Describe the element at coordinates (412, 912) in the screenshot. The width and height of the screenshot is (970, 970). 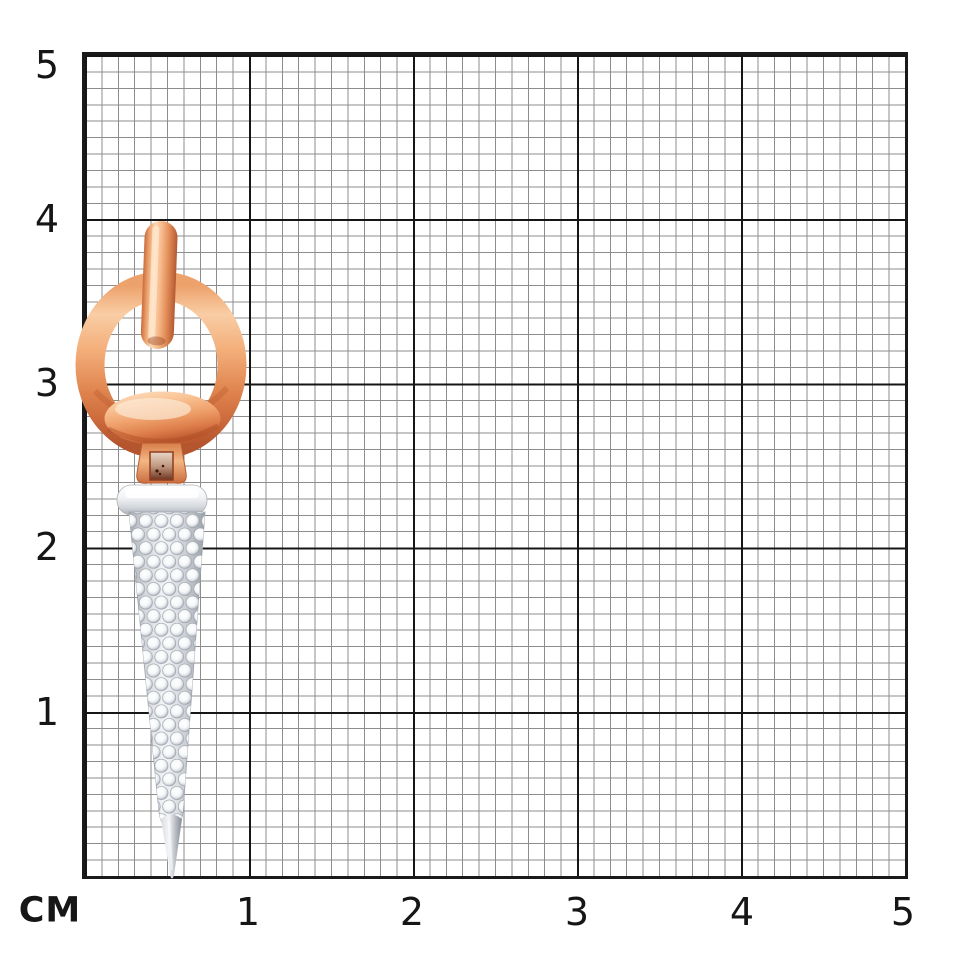
I see `x-axis-tick-label: 2` at that location.